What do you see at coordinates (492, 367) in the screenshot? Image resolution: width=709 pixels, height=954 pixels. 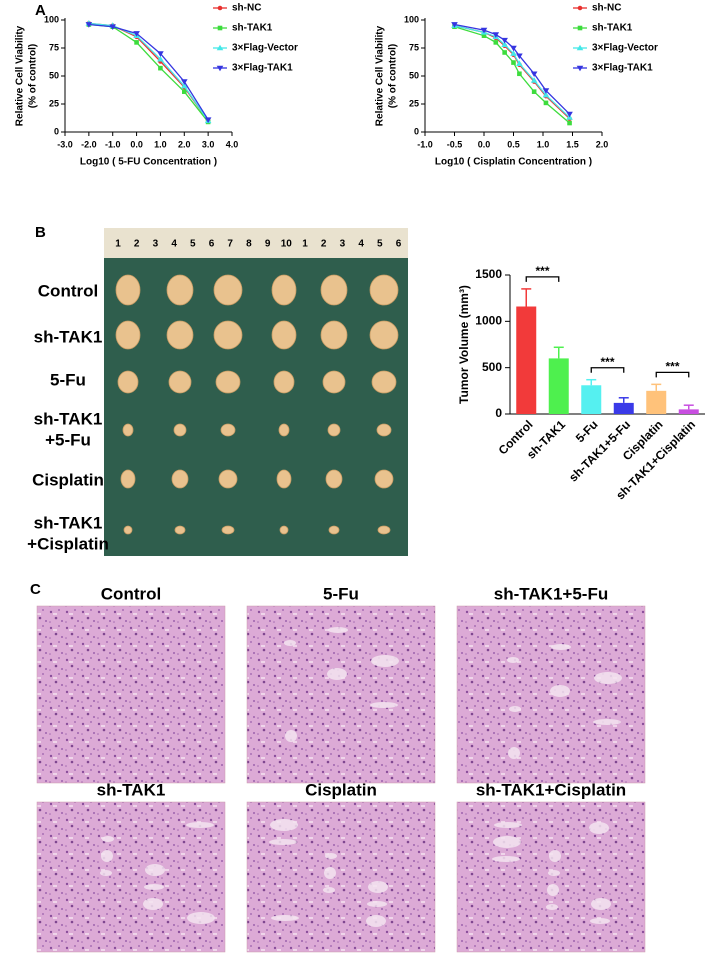 I see `y-tick-label: 500` at bounding box center [492, 367].